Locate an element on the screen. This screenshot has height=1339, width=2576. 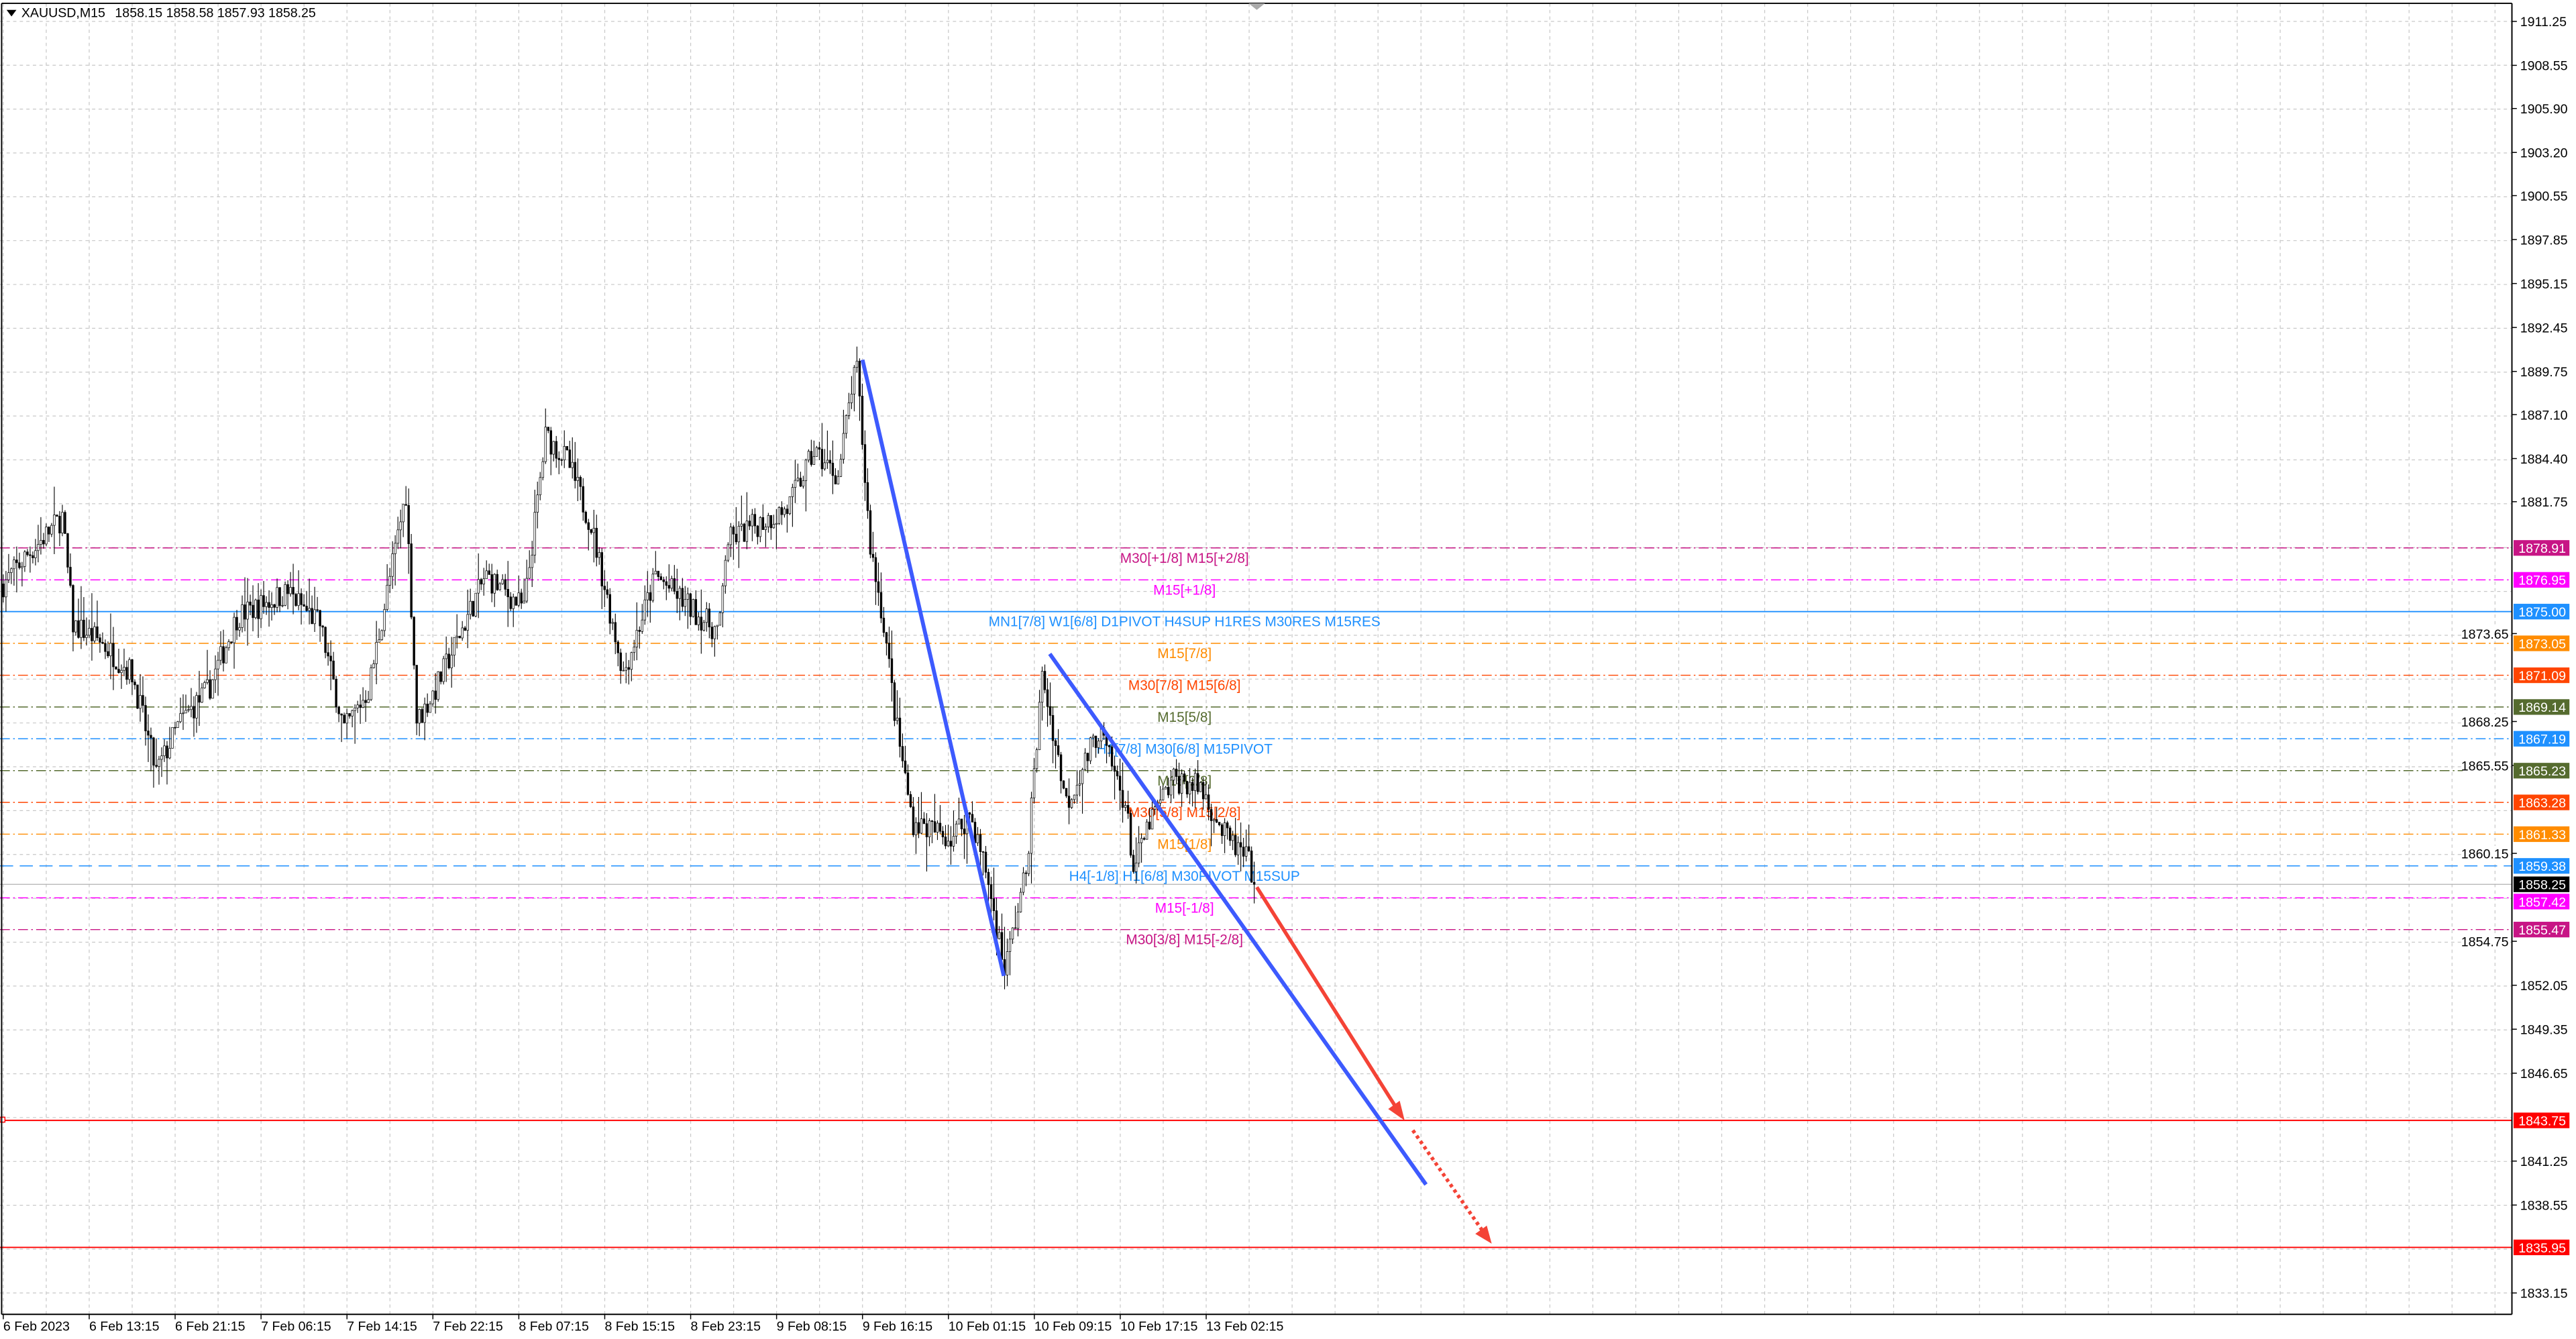
price-tag-value: 1875.00 is located at coordinates (2542, 612).